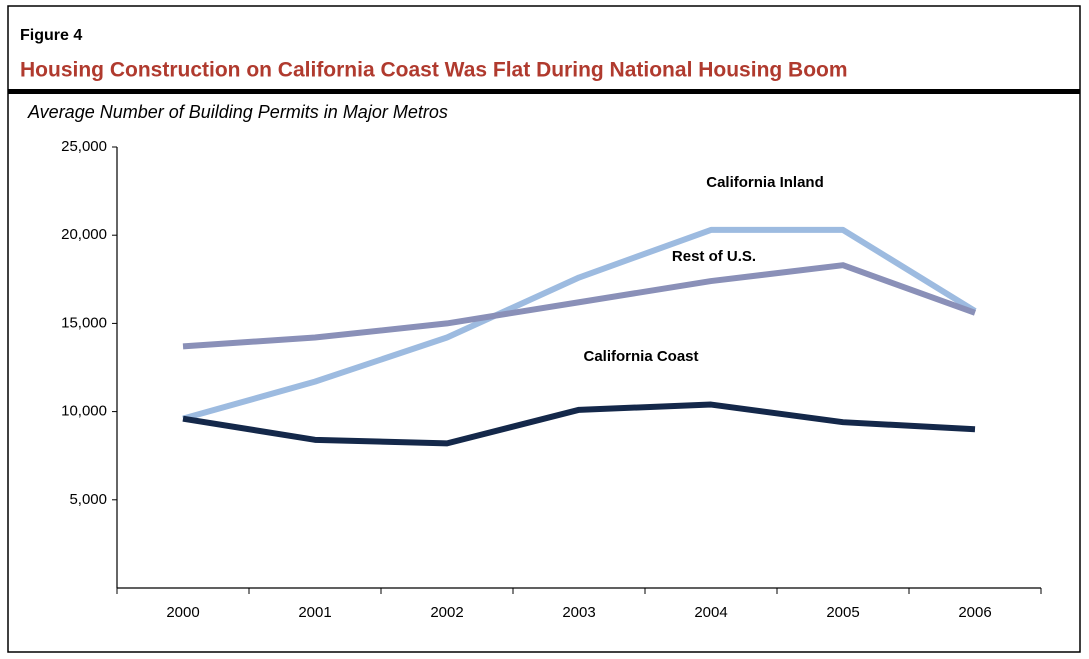  I want to click on y-tick-label: 25,000, so click(84, 146).